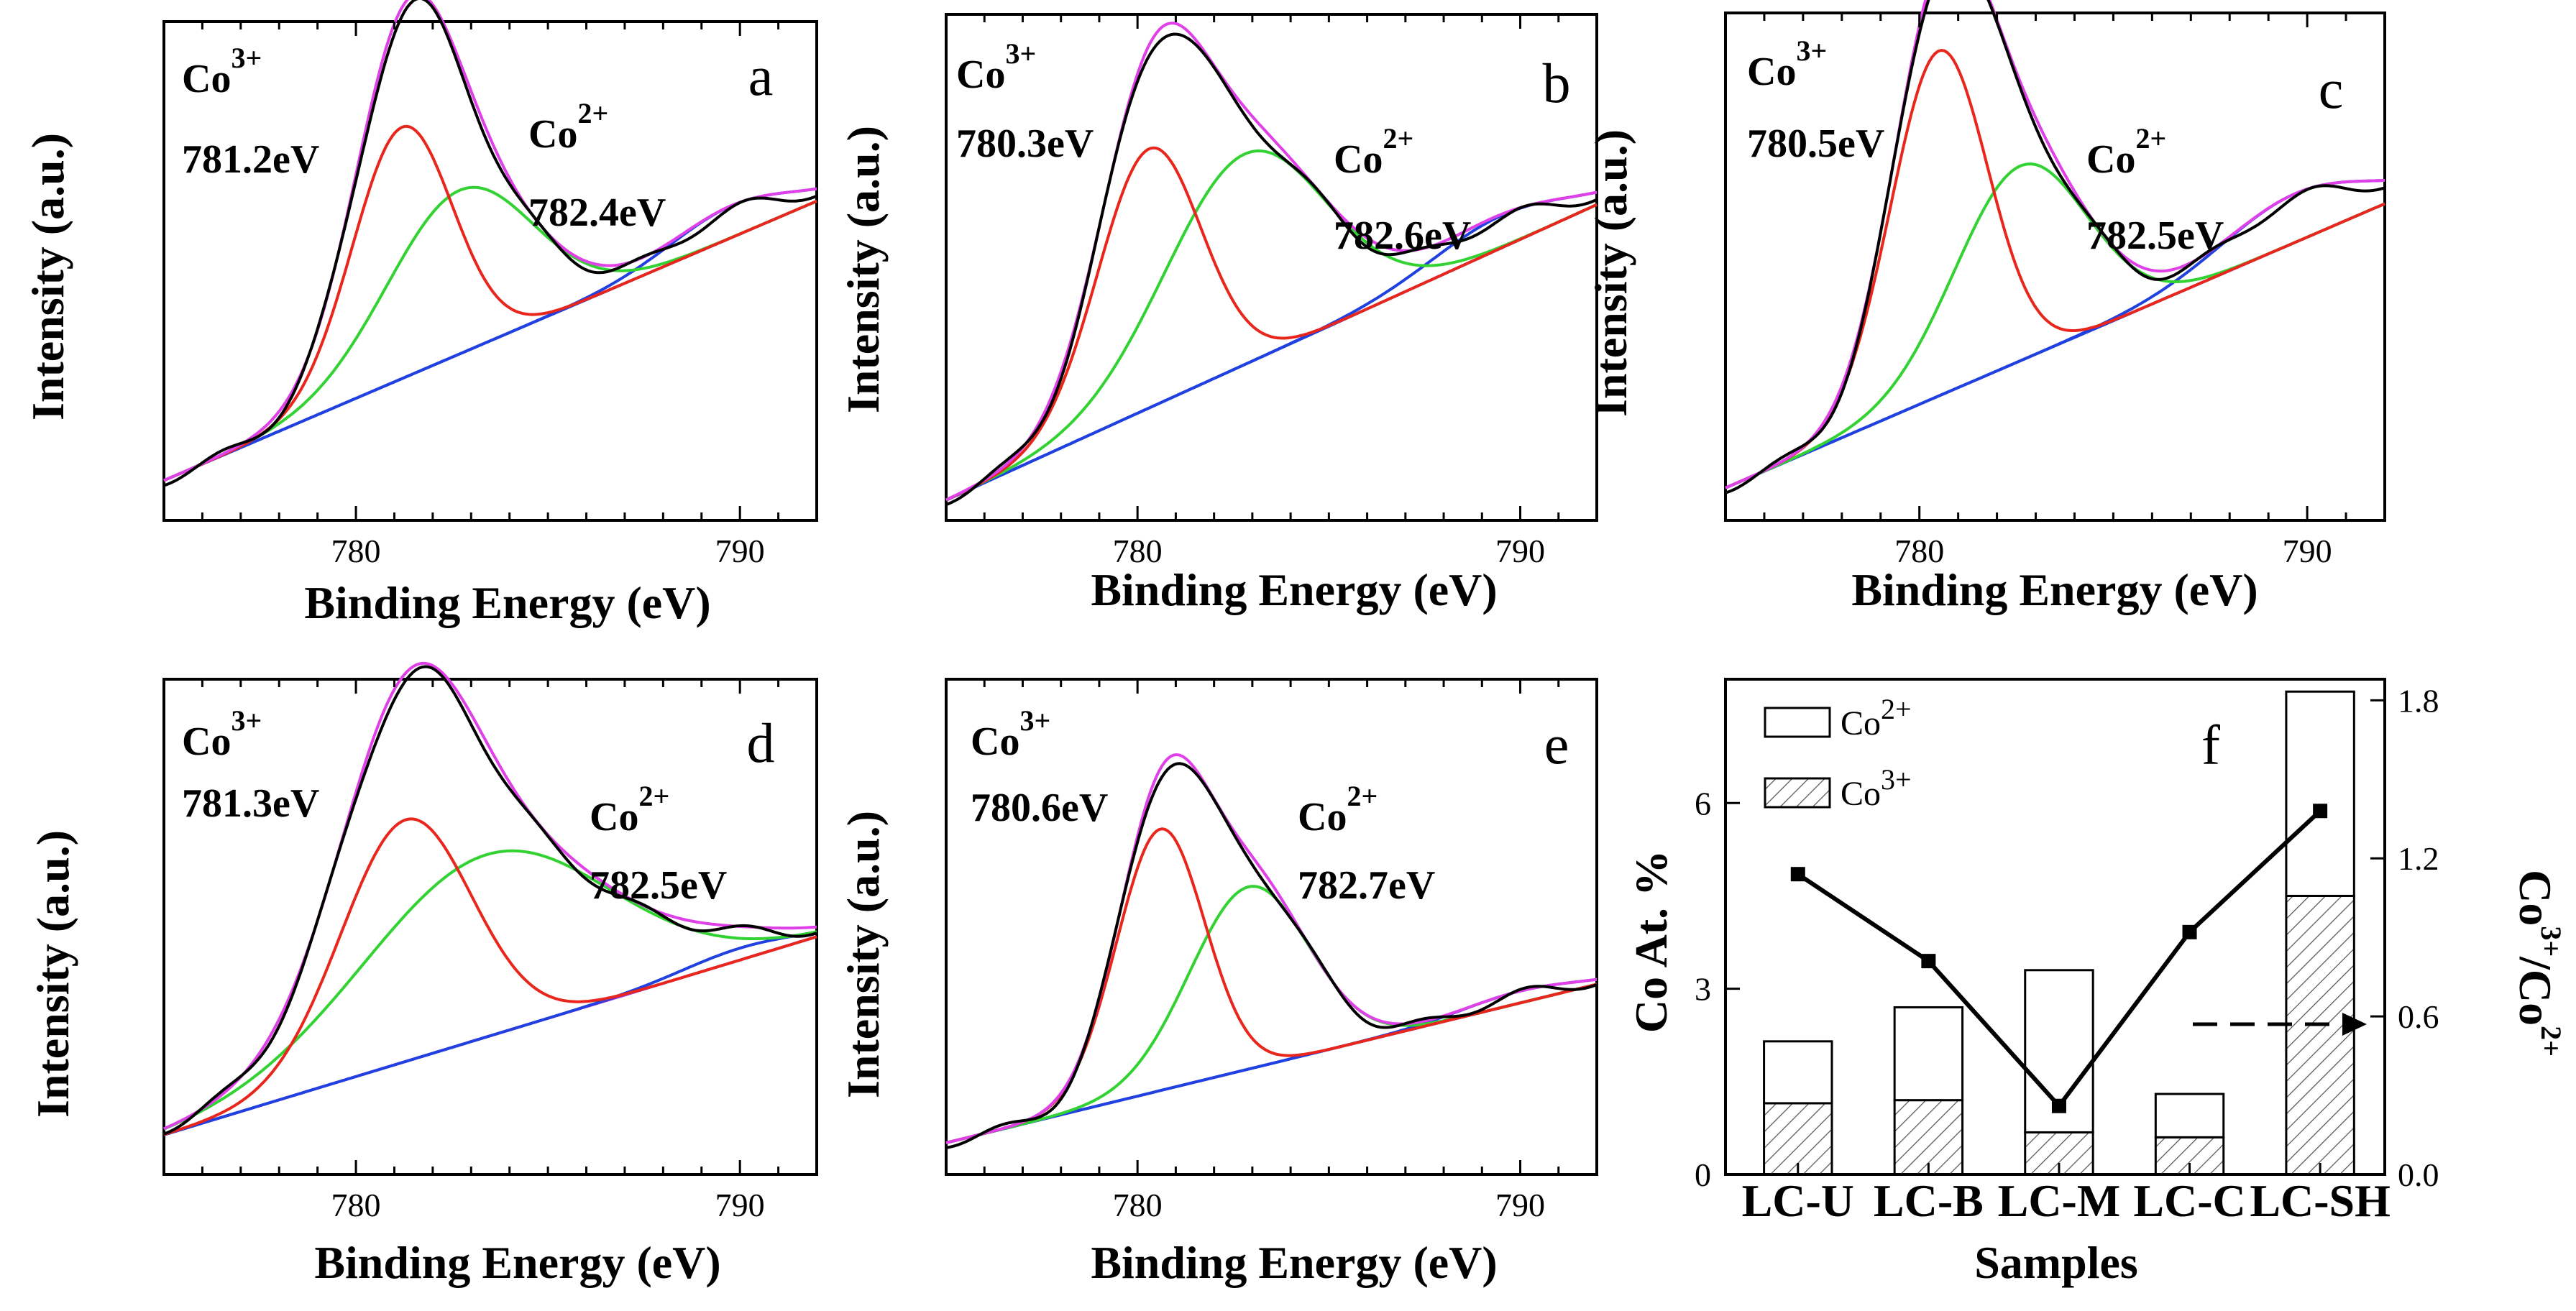 This screenshot has height=1311, width=2576. I want to click on y2-tick-label: 0.6, so click(2418, 1016).